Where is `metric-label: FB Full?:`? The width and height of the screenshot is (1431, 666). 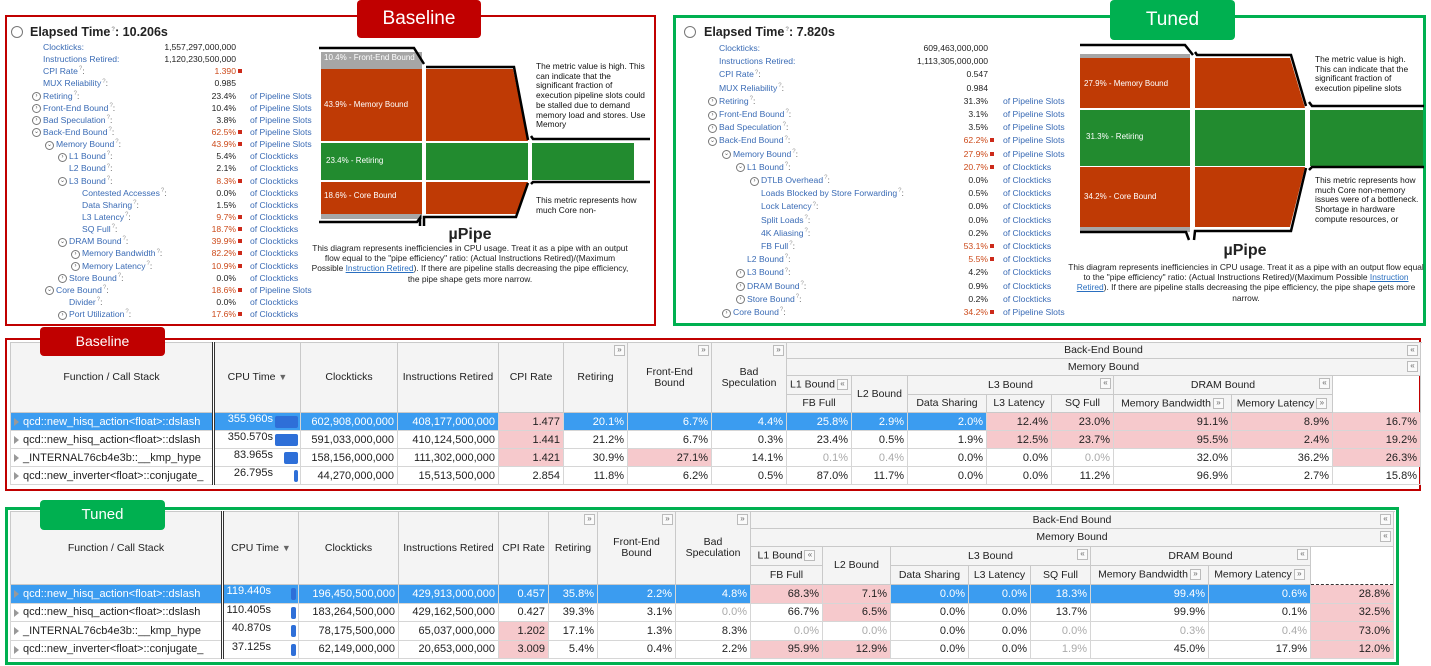
metric-label: FB Full?: is located at coordinates (778, 246).